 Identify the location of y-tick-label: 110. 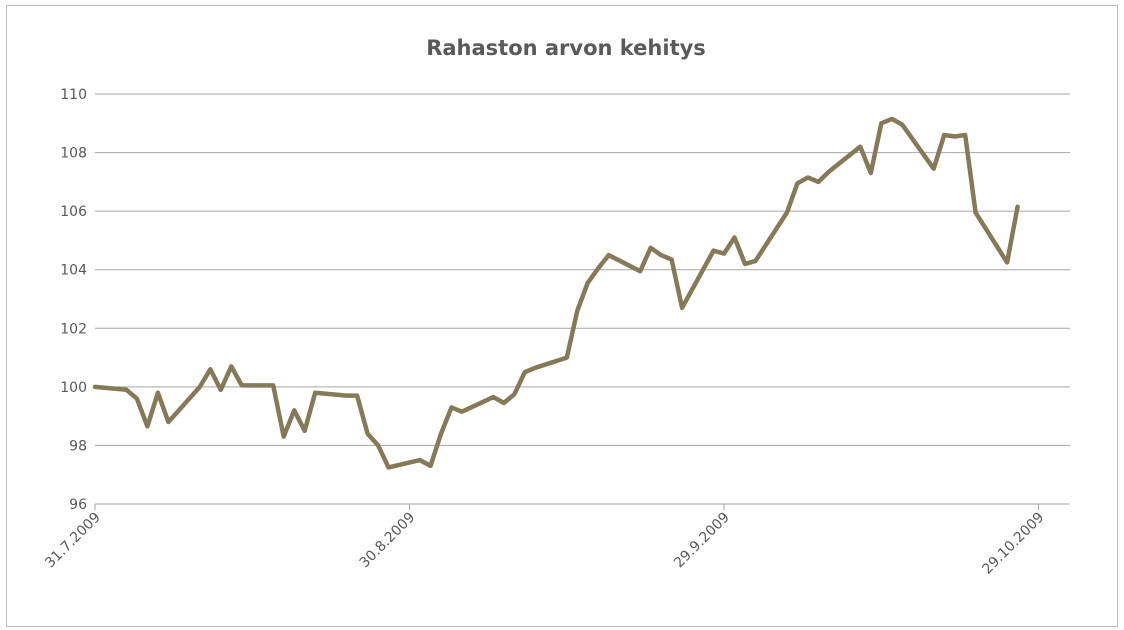
(73, 95).